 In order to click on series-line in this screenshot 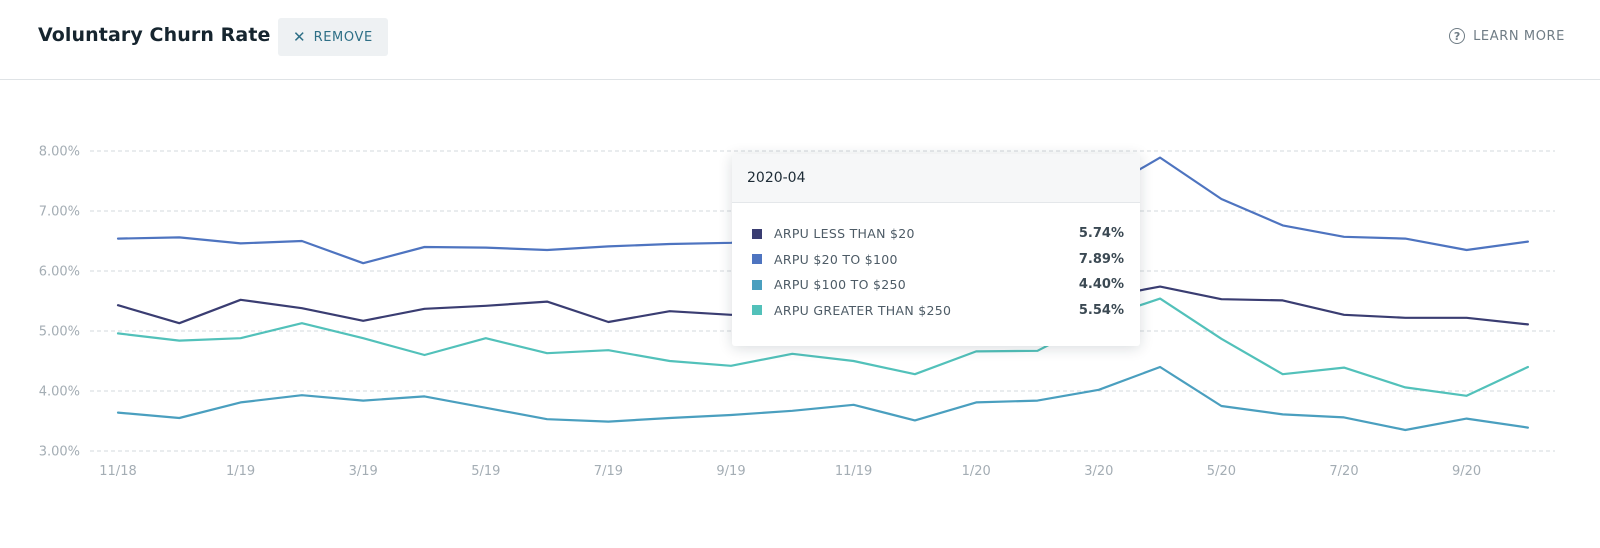, I will do `click(823, 398)`.